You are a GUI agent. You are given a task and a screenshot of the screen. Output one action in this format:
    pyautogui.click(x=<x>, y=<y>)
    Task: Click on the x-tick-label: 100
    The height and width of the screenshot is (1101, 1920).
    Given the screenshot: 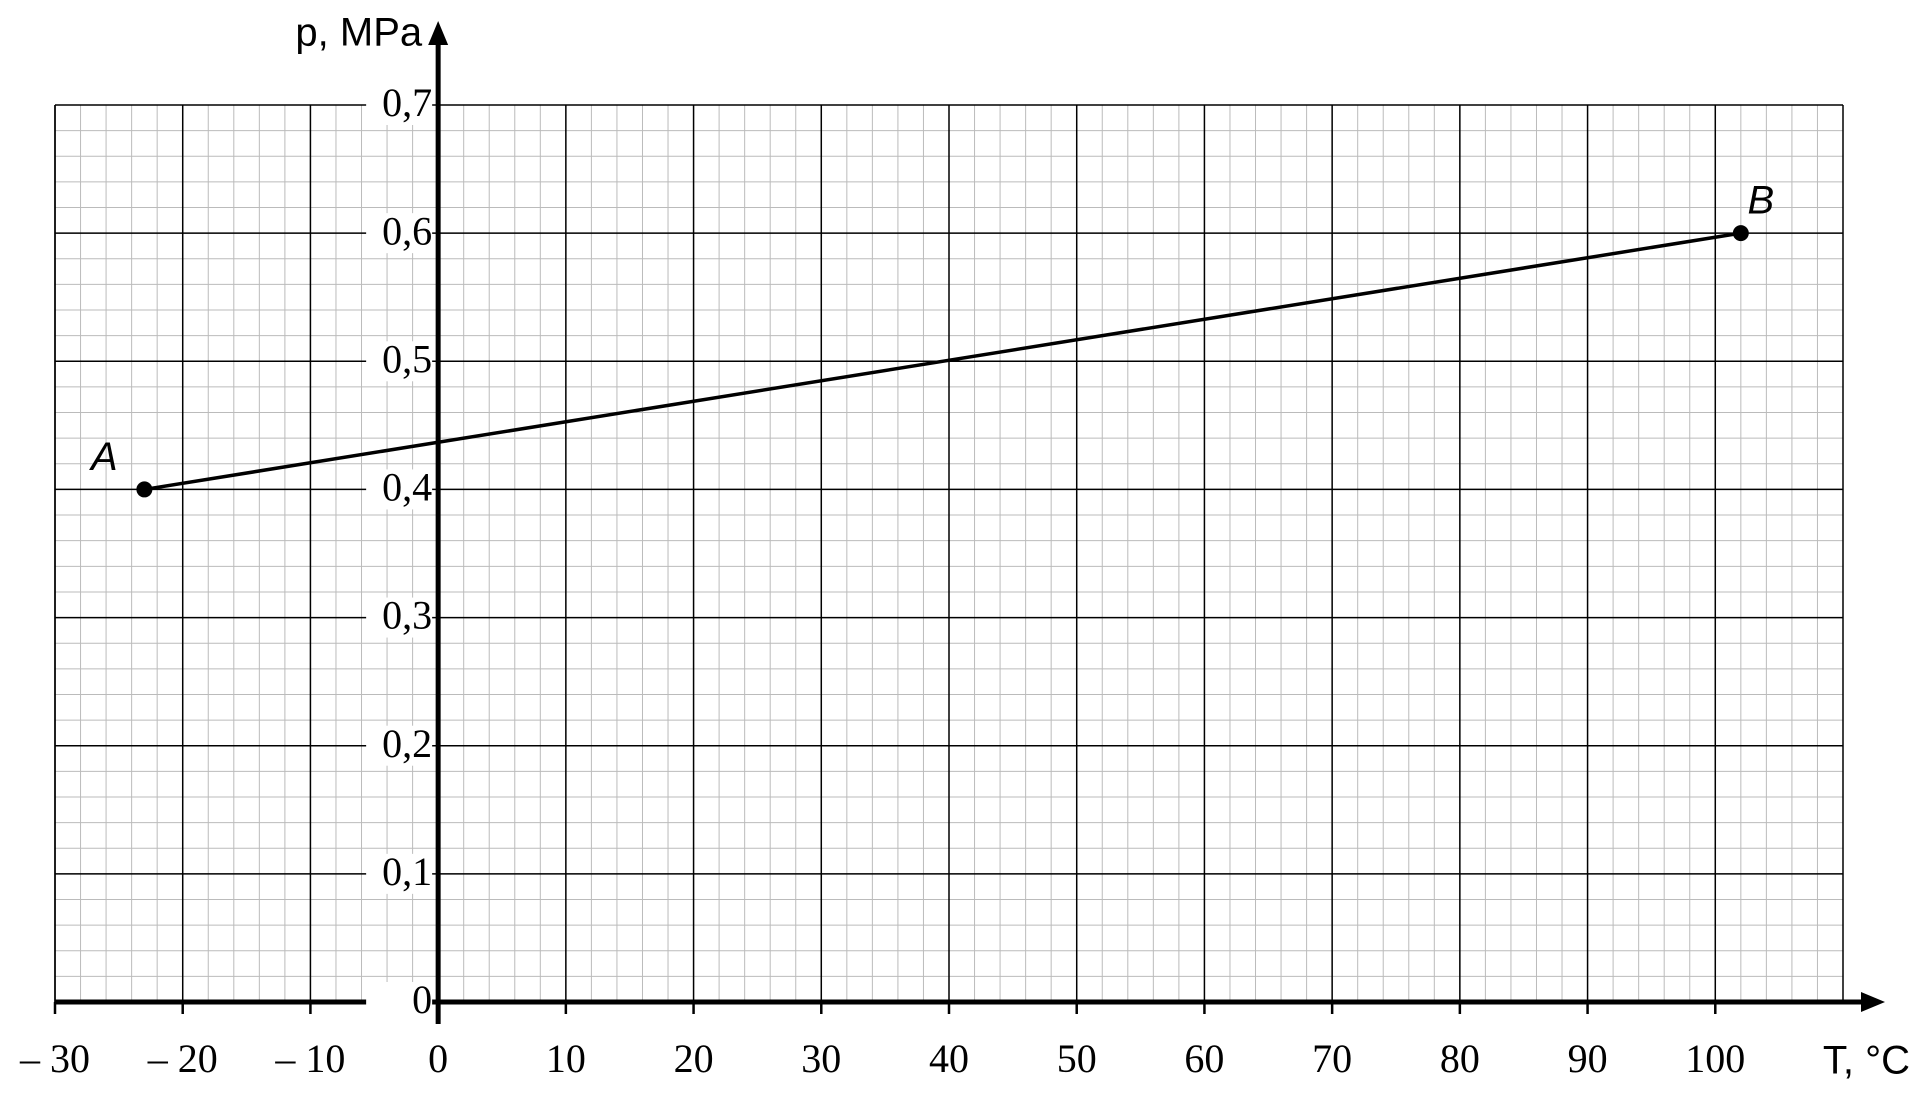 What is the action you would take?
    pyautogui.click(x=1715, y=1058)
    